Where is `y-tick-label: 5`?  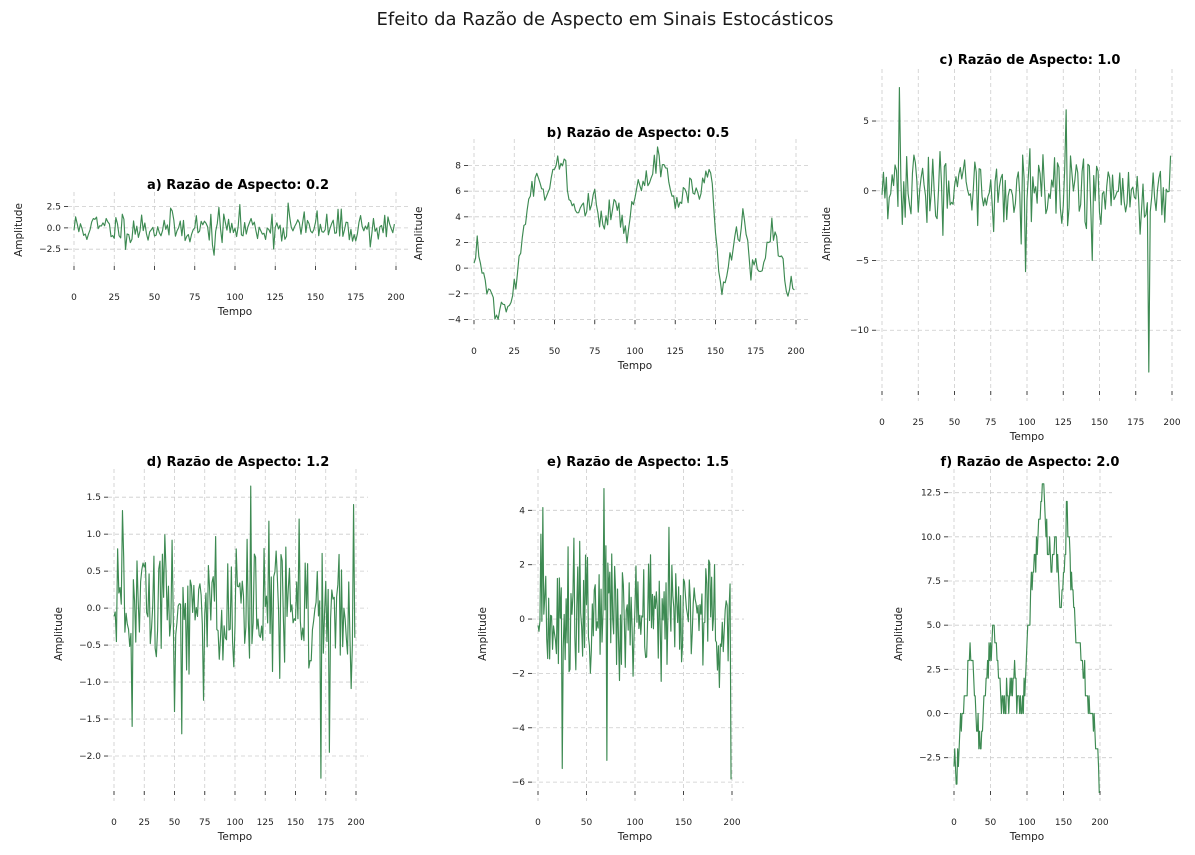
y-tick-label: 5 is located at coordinates (866, 122).